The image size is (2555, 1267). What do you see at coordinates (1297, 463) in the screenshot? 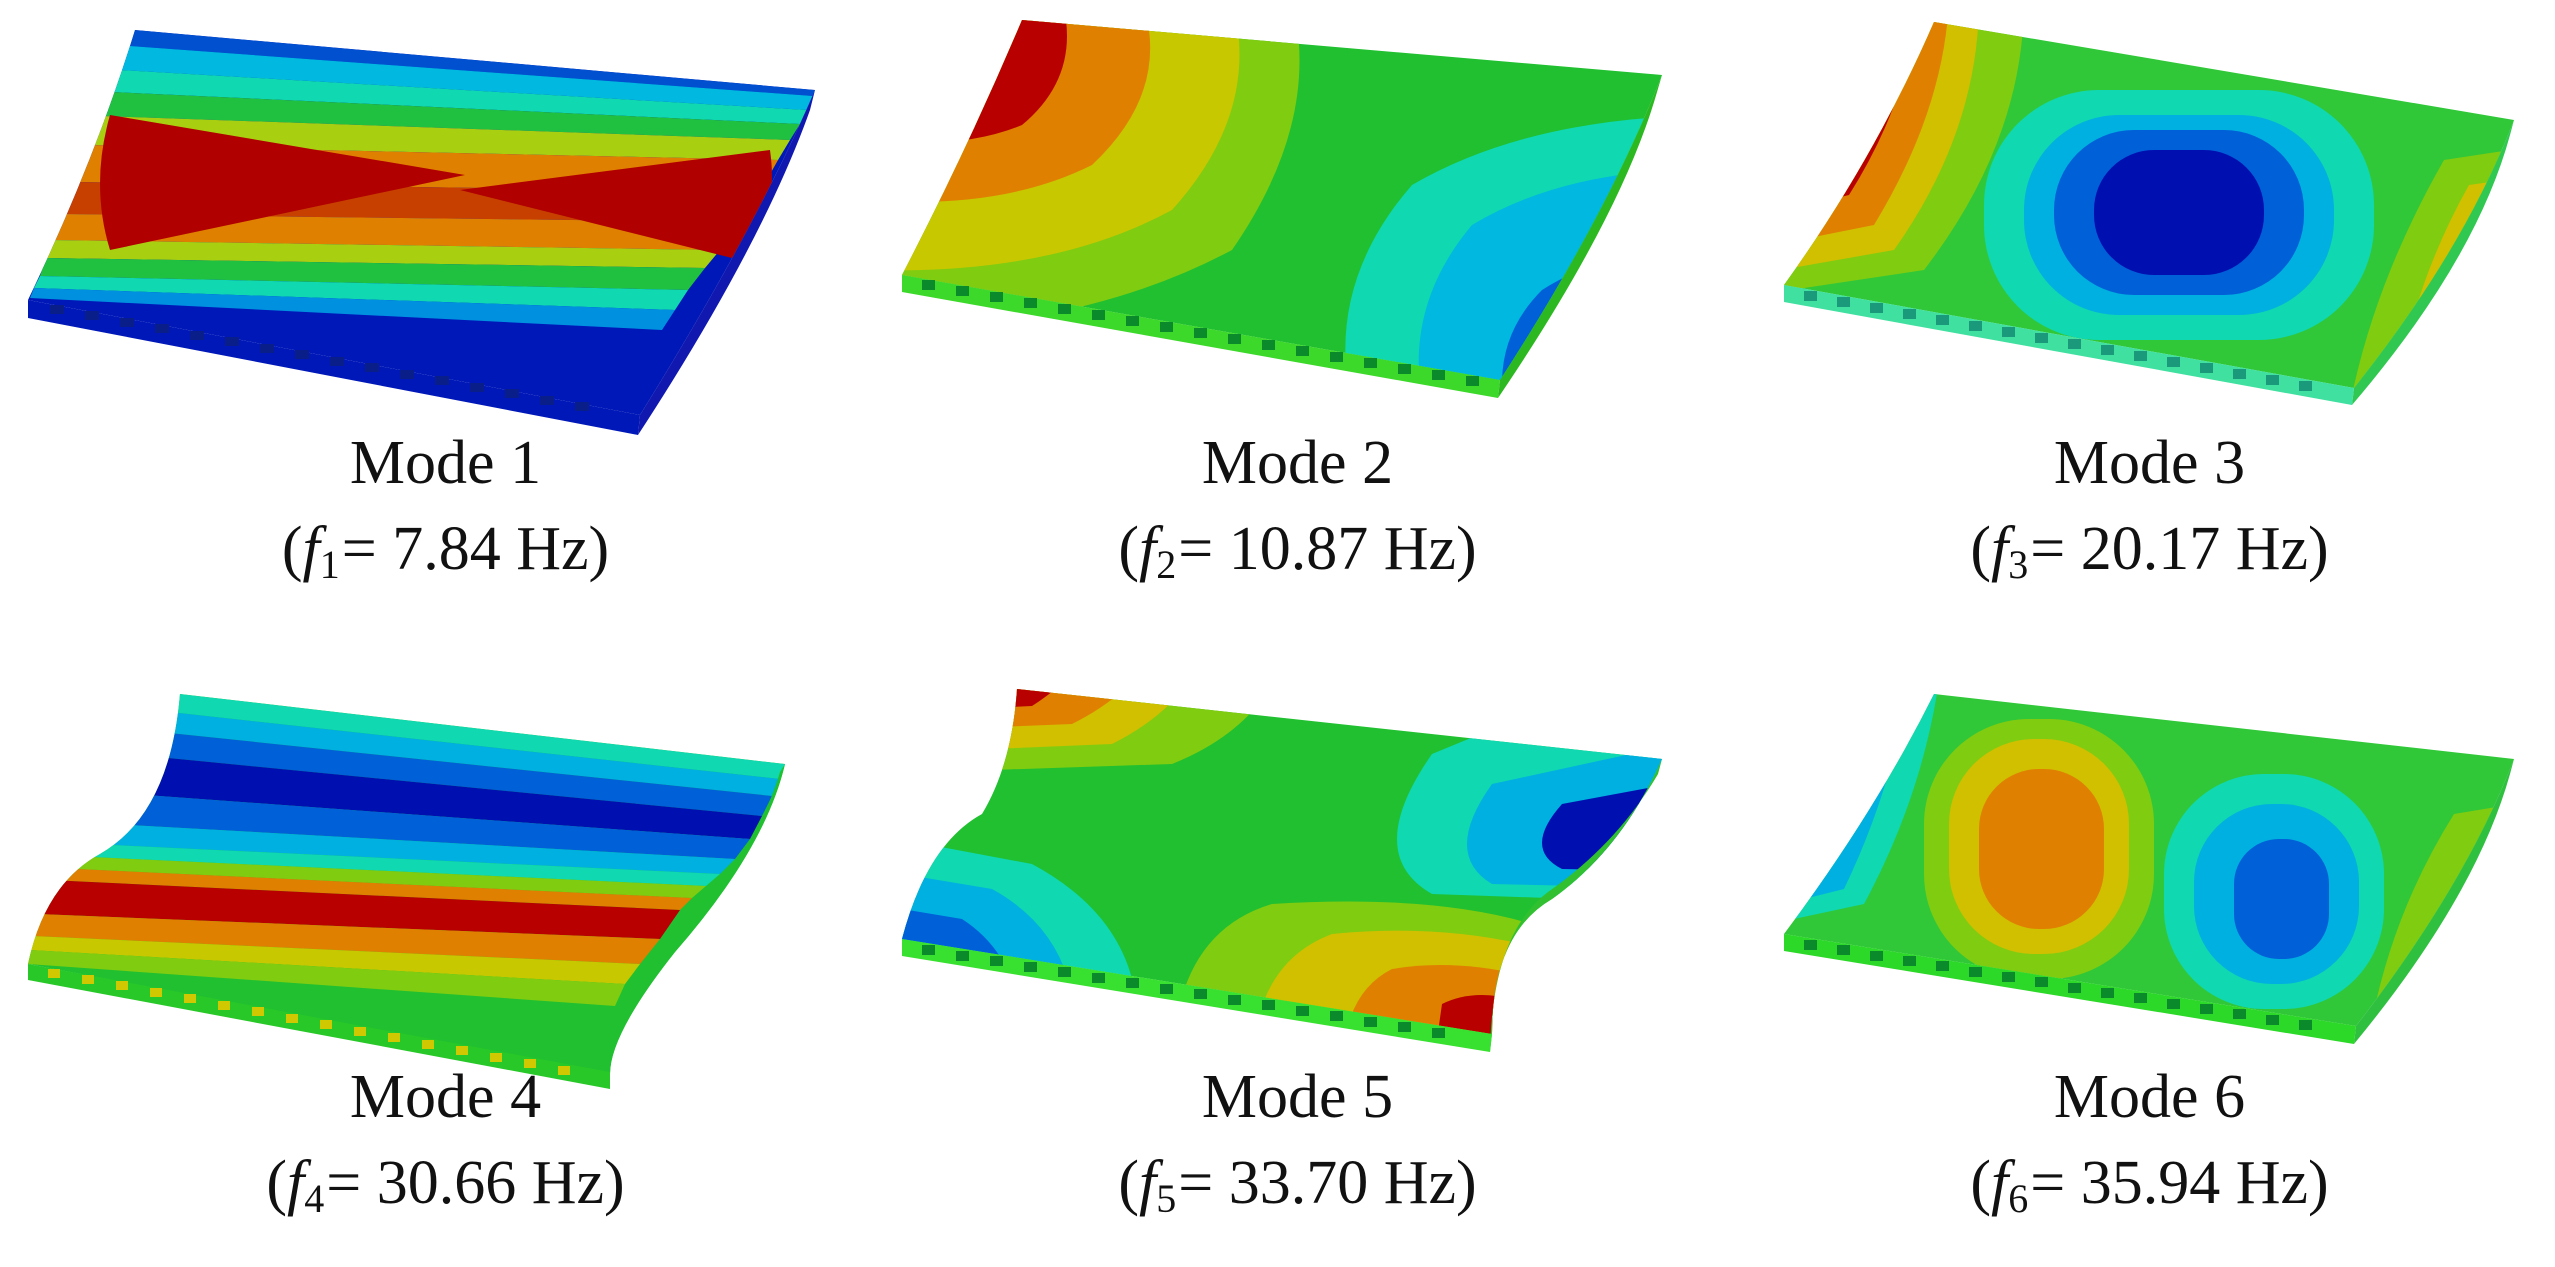
I see `mode-2-title: Mode 2` at bounding box center [1297, 463].